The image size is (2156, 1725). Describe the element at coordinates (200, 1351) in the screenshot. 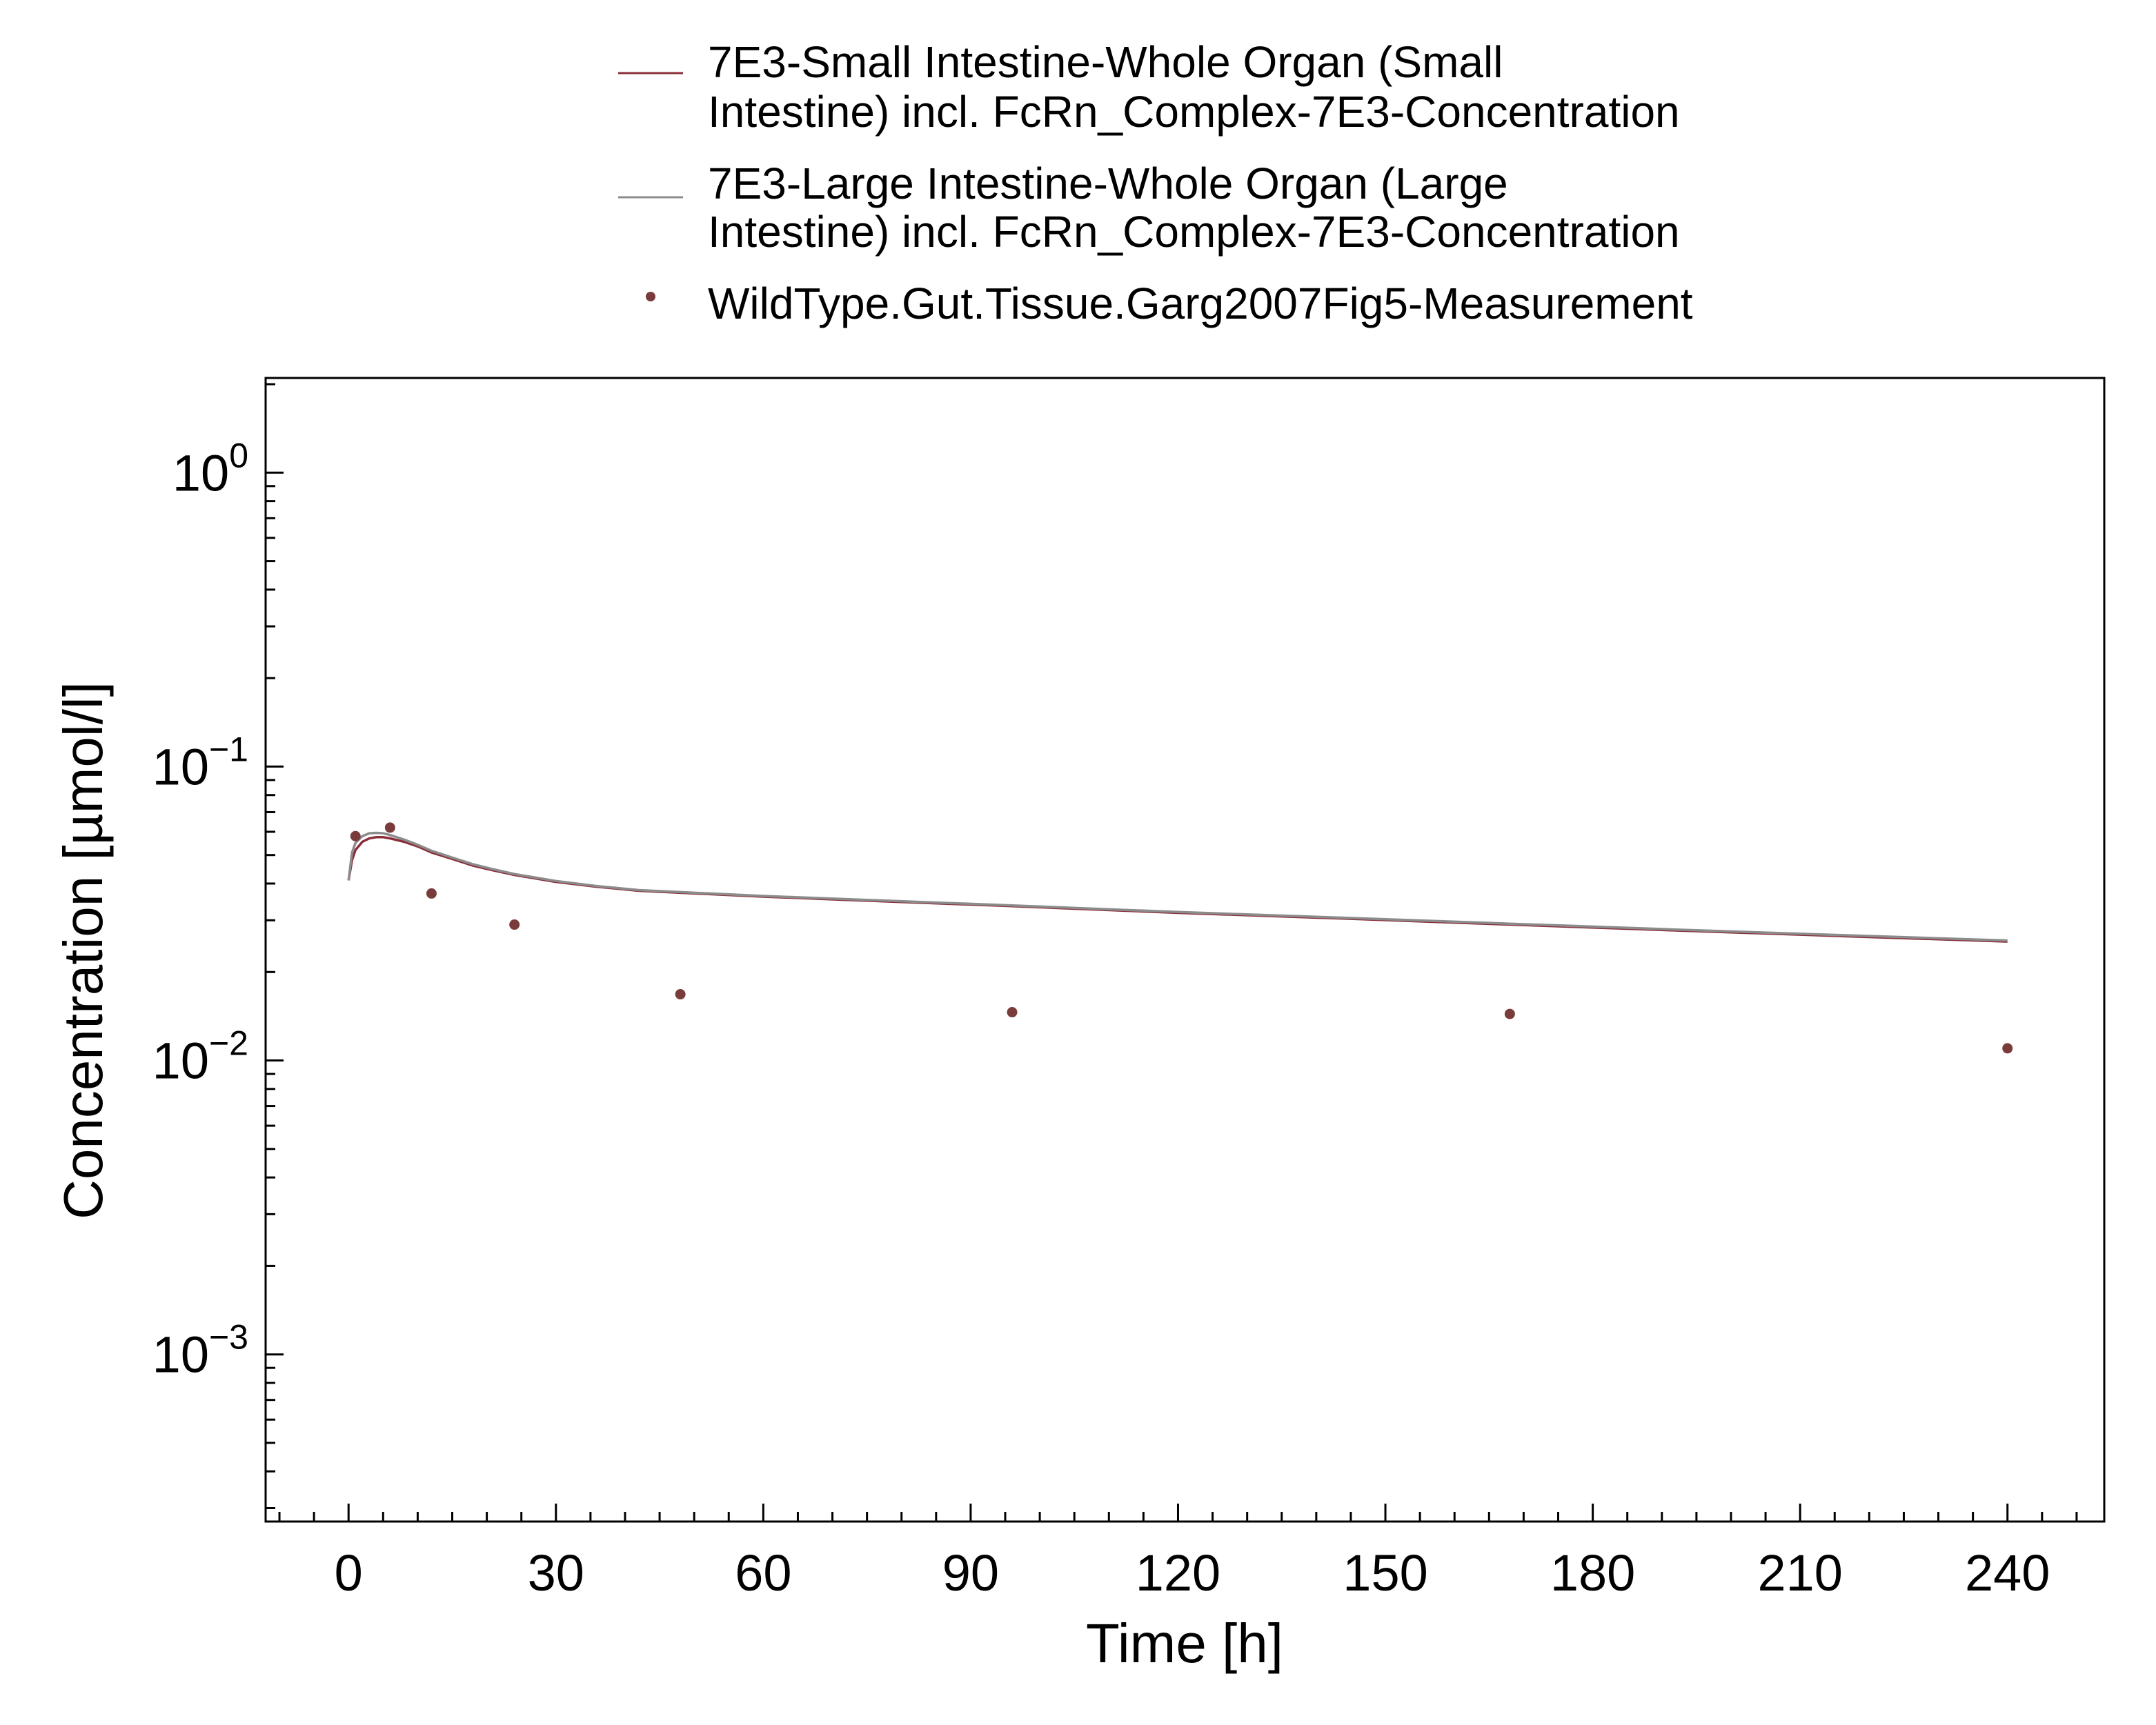

I see `y-tick-label: 10⁻³` at that location.